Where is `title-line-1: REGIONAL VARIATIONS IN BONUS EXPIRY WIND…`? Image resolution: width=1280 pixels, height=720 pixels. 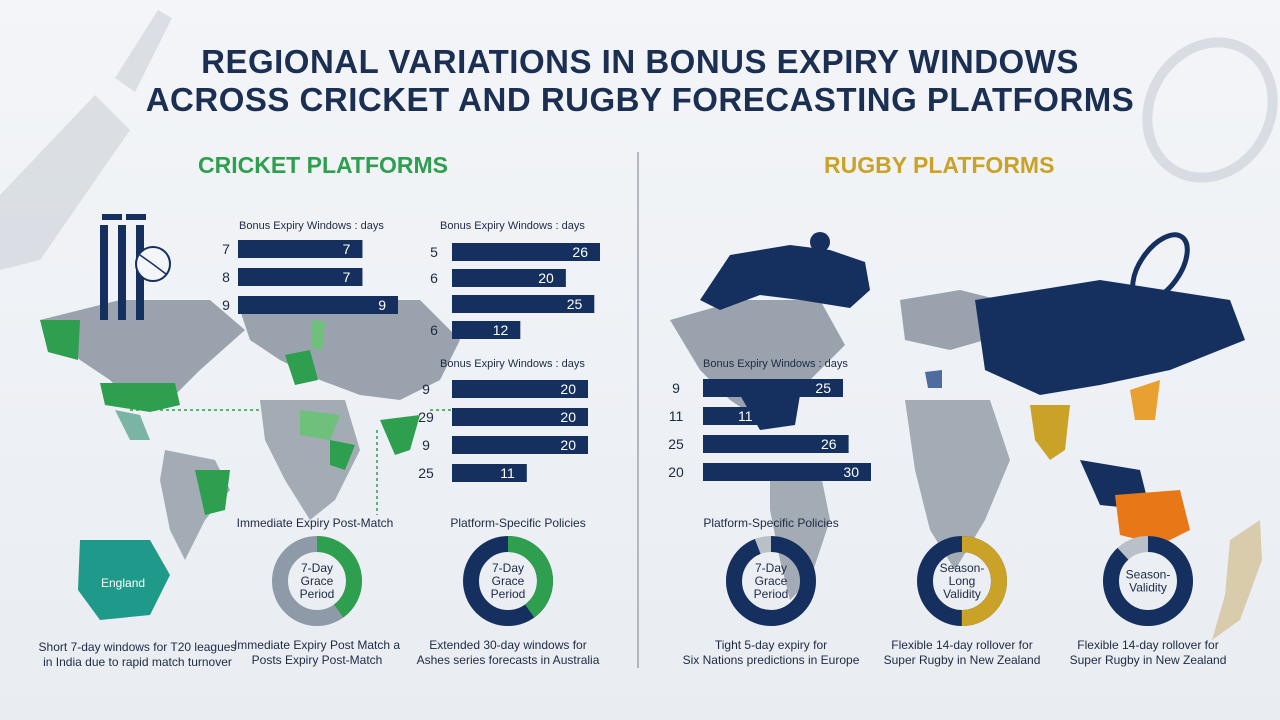
title-line-1: REGIONAL VARIATIONS IN BONUS EXPIRY WIND… is located at coordinates (640, 61).